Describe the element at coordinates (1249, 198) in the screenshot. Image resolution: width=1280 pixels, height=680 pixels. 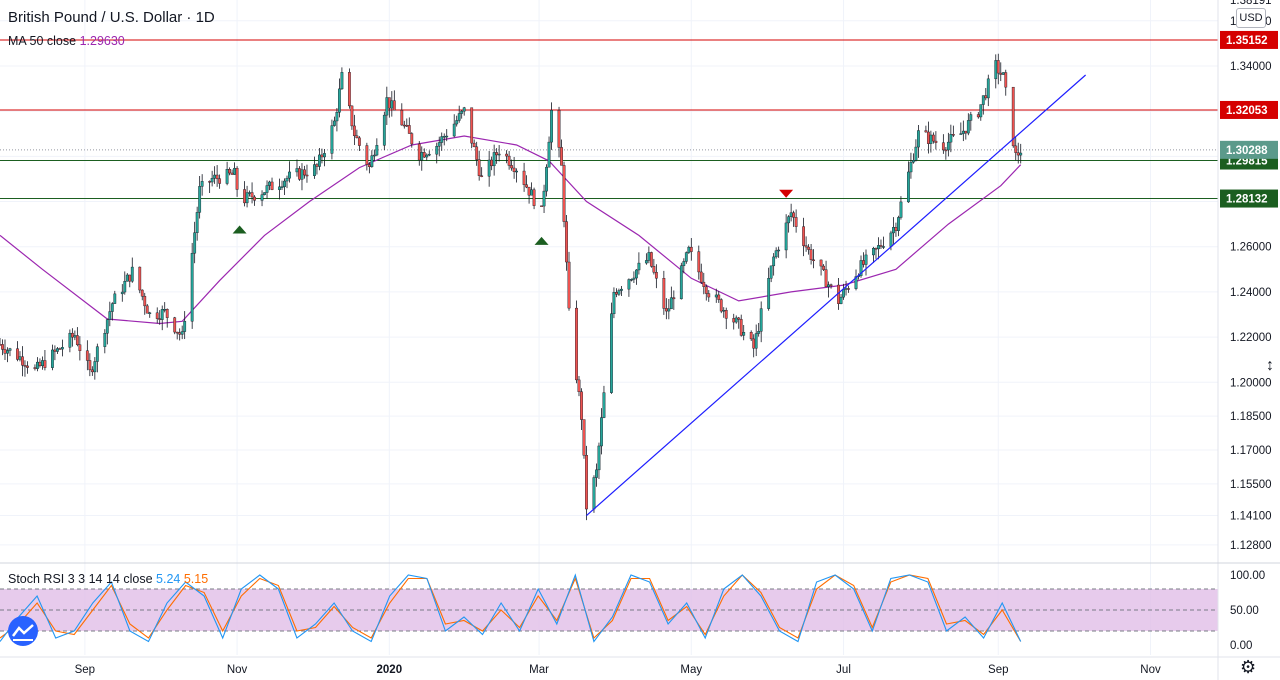
I see `level-price-tag` at that location.